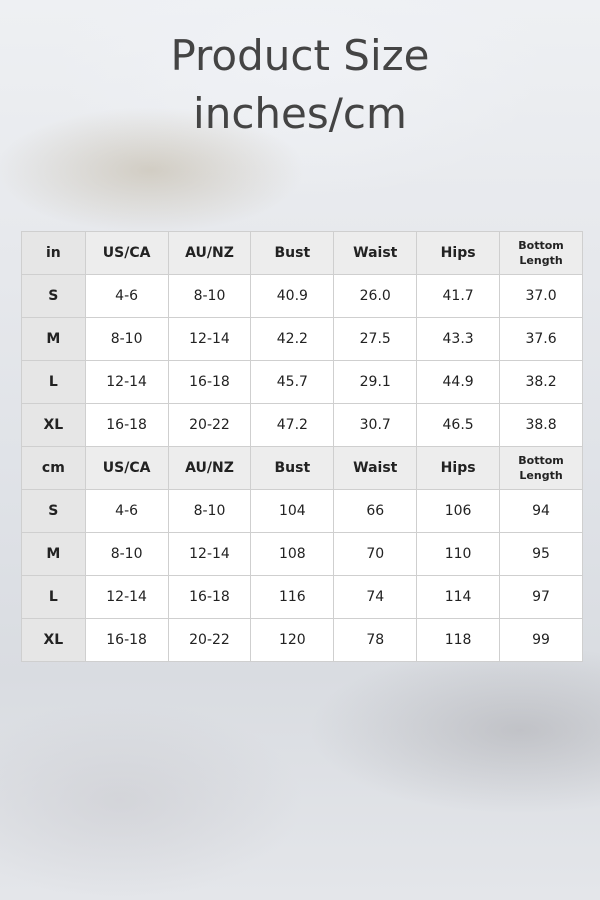 The width and height of the screenshot is (600, 900). What do you see at coordinates (541, 511) in the screenshot?
I see `table-cell: 94` at bounding box center [541, 511].